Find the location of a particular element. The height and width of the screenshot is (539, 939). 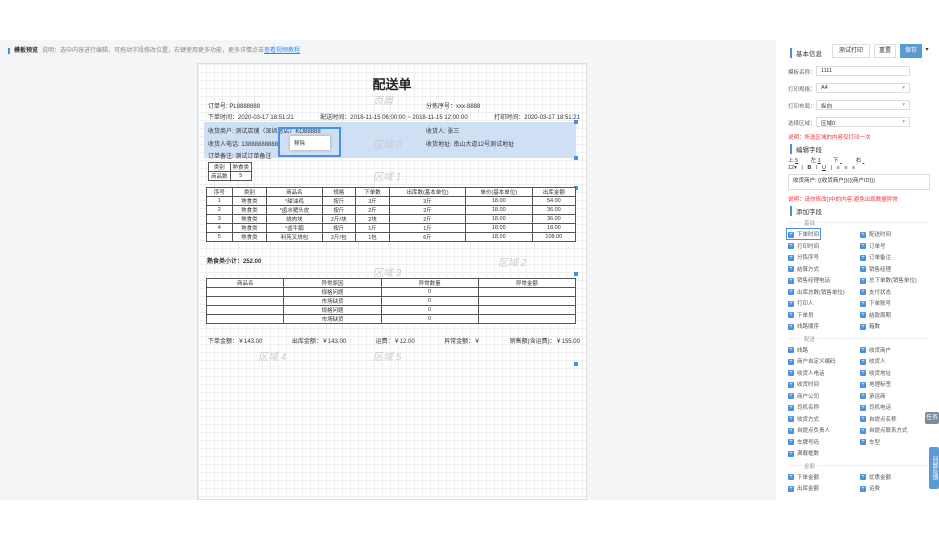

add-field-item: + 订单号 is located at coordinates (873, 246).